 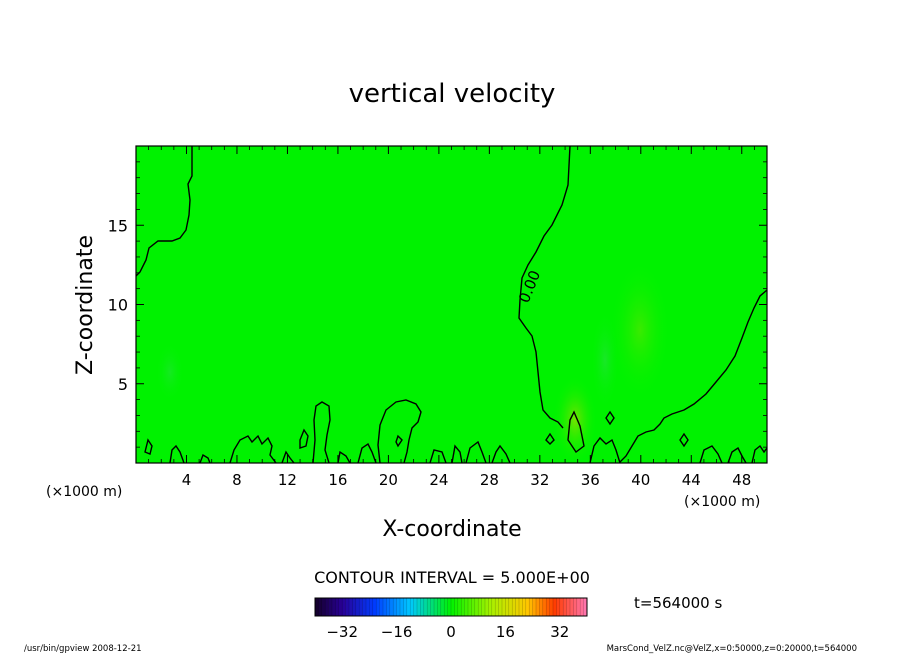 I want to click on x-tick-label: 12, so click(x=287, y=480).